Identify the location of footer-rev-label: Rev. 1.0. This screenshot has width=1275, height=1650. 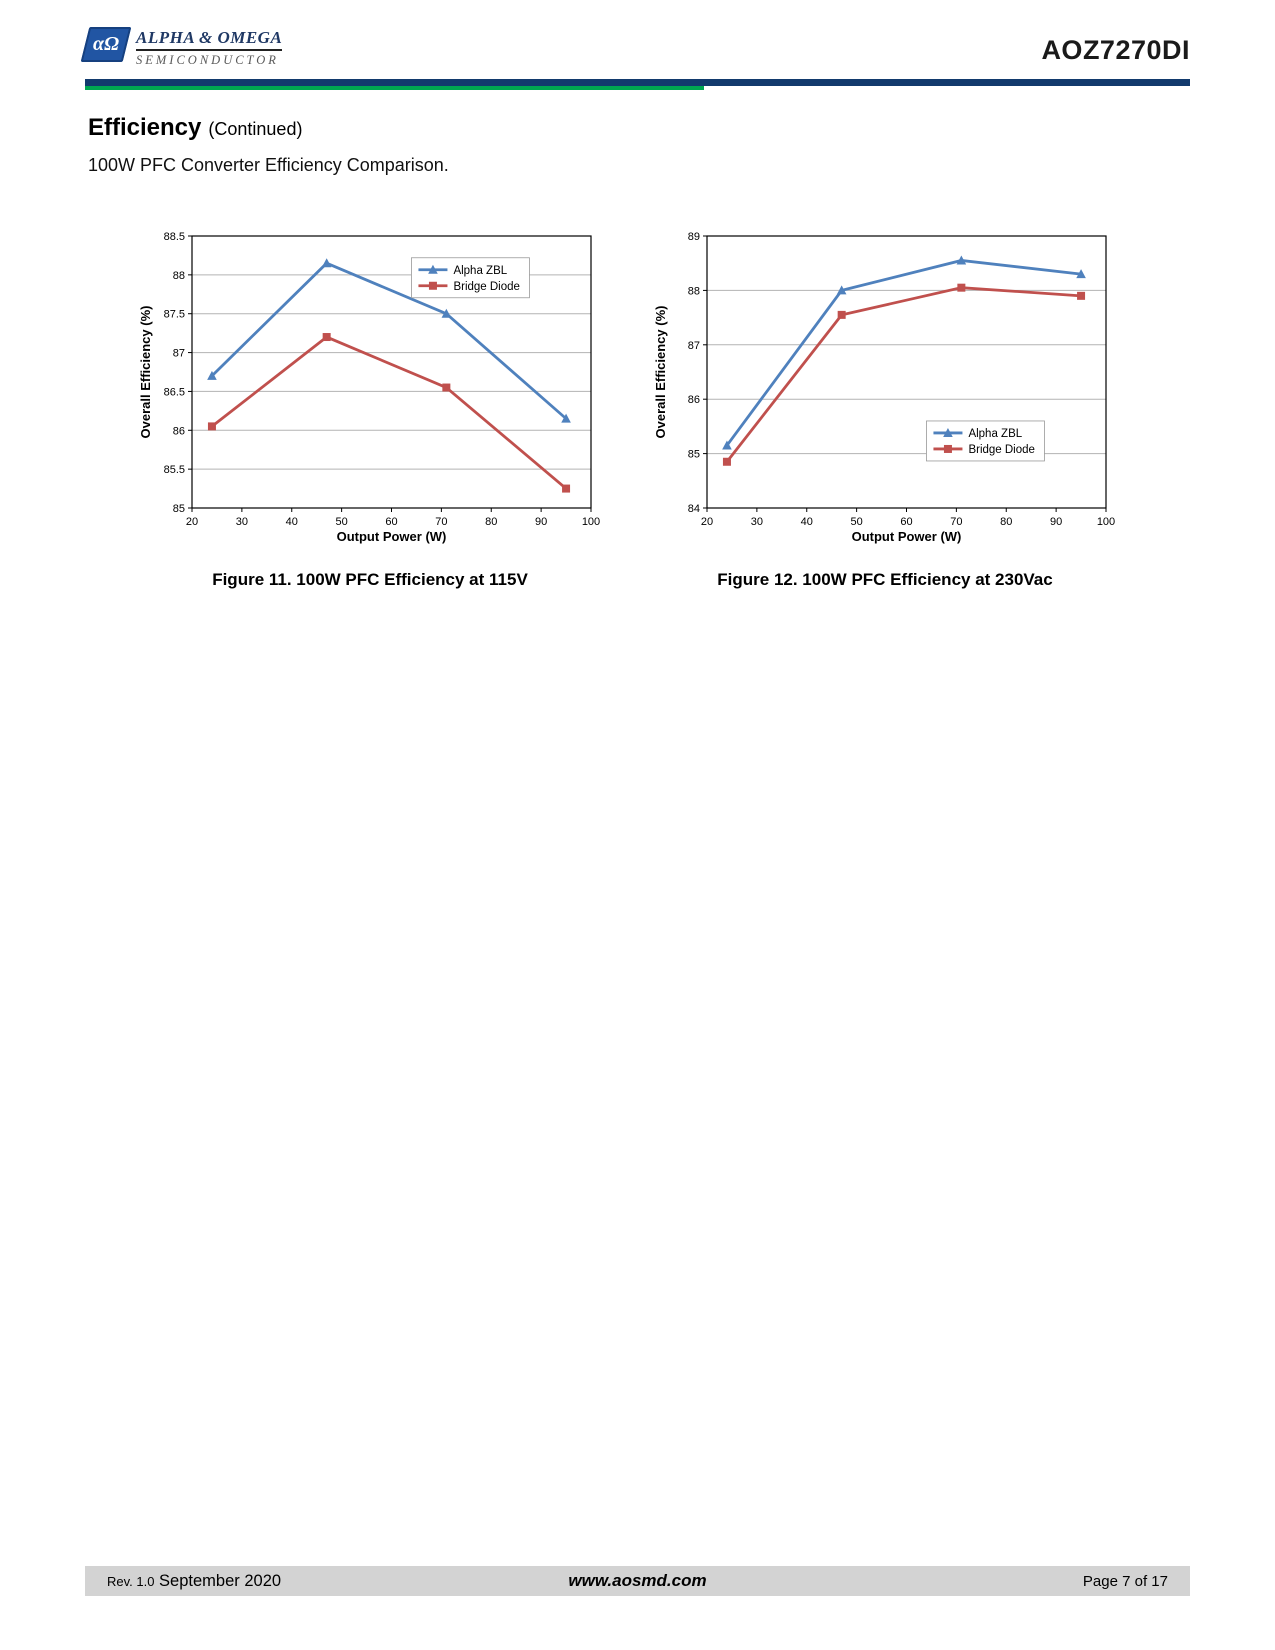
(131, 1581).